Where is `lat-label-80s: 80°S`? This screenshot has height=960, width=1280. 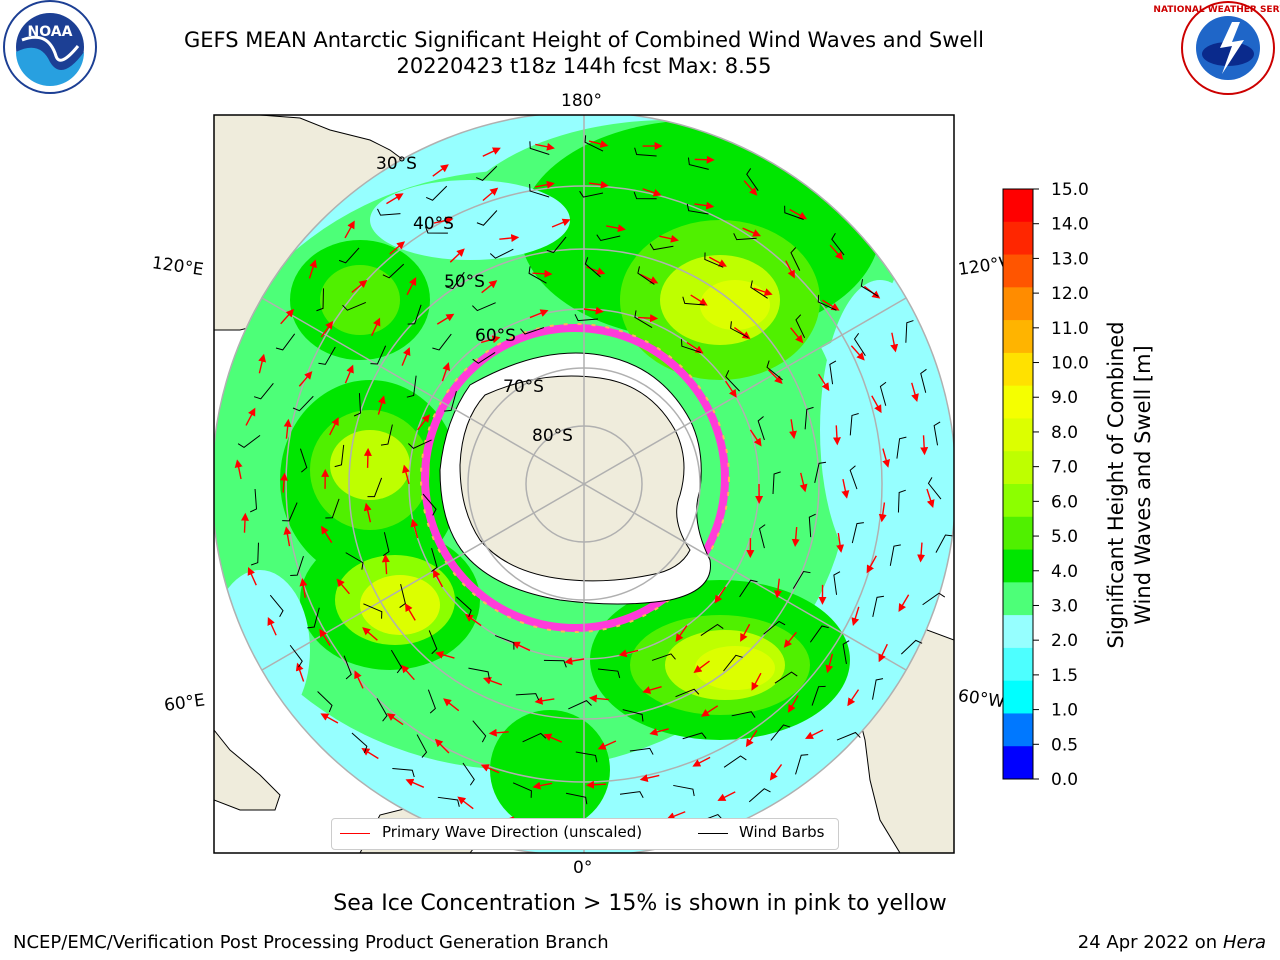 lat-label-80s: 80°S is located at coordinates (552, 436).